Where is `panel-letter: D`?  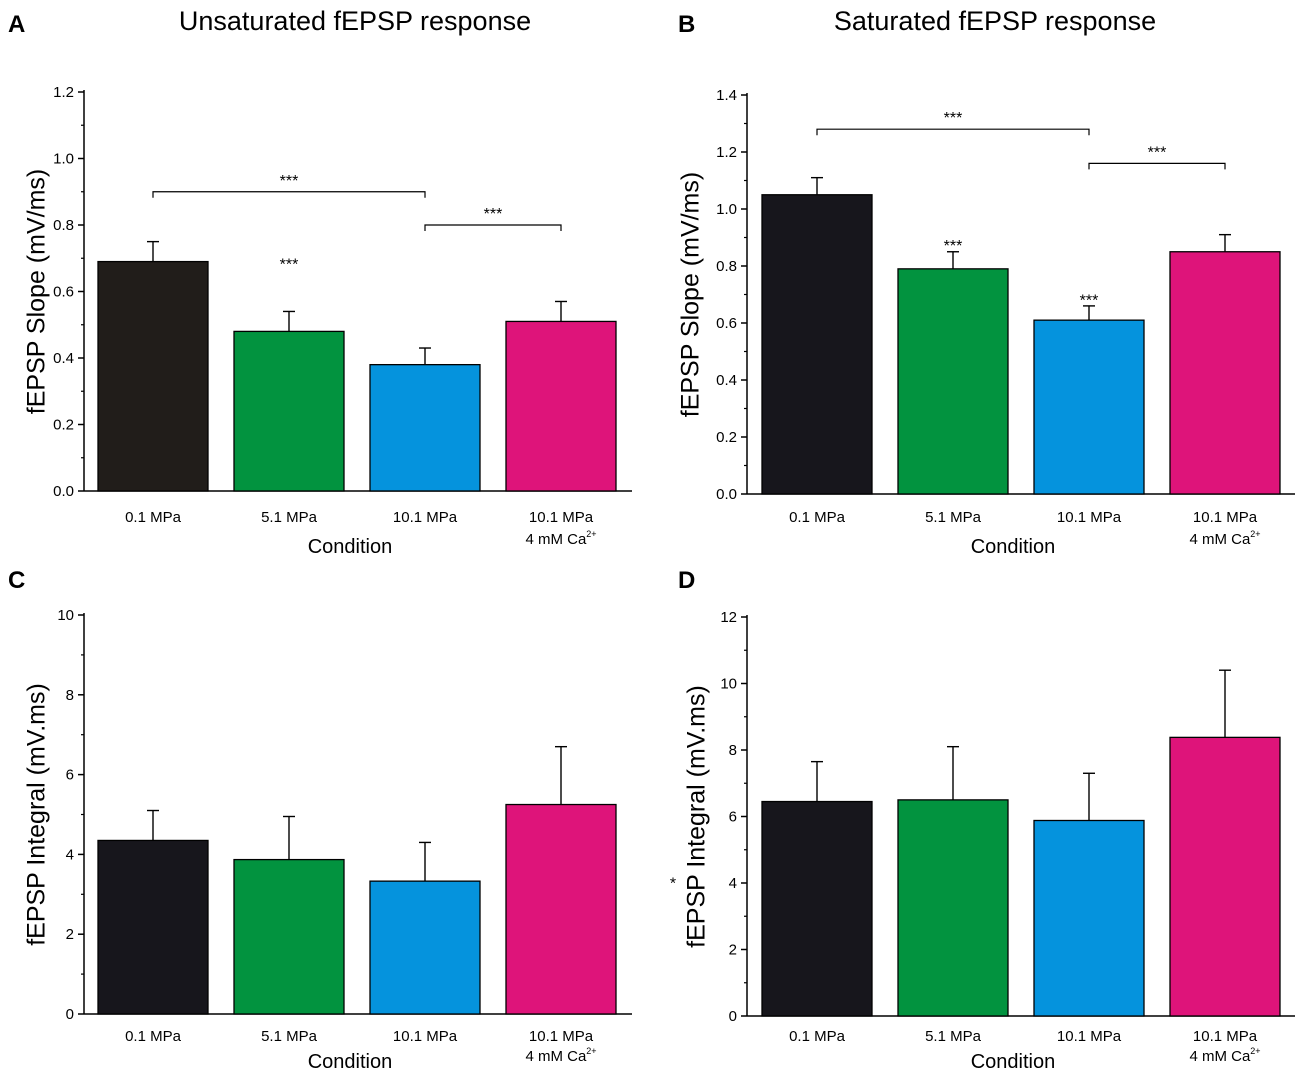 panel-letter: D is located at coordinates (686, 580).